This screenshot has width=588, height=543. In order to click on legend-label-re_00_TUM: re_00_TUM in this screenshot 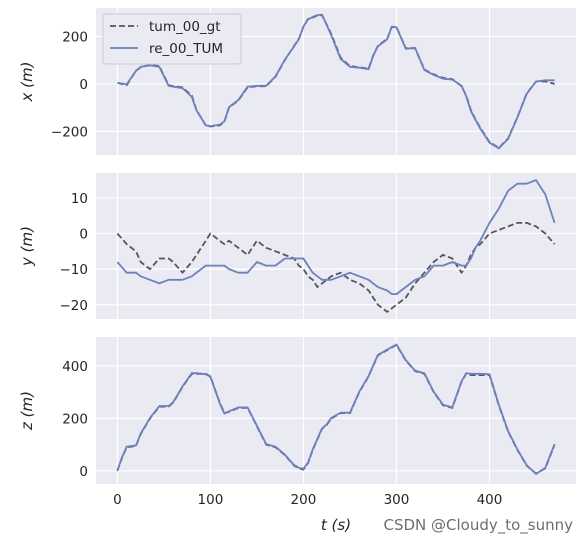, I will do `click(186, 49)`.